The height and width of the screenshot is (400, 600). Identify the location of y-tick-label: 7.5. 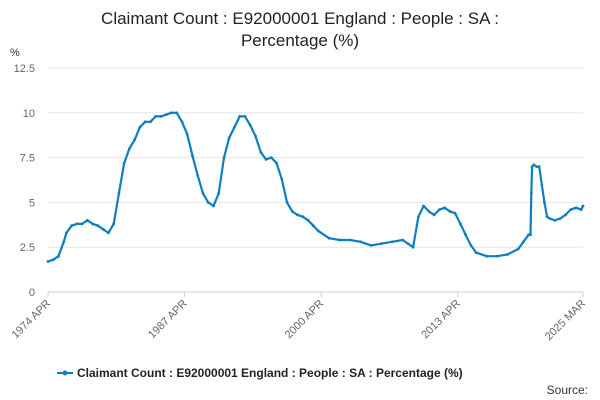
(27, 159).